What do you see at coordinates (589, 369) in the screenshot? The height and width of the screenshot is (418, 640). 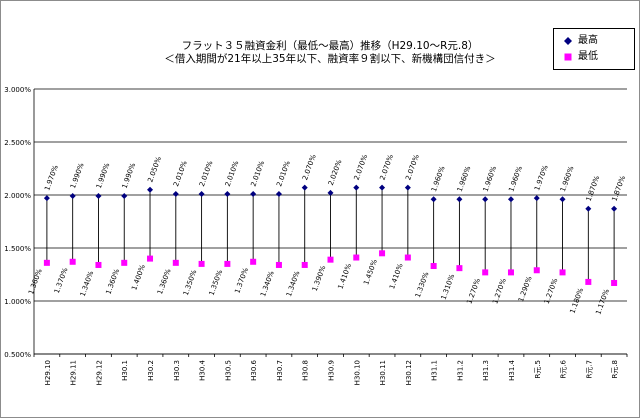 I see `x-tick-label: R元.7` at bounding box center [589, 369].